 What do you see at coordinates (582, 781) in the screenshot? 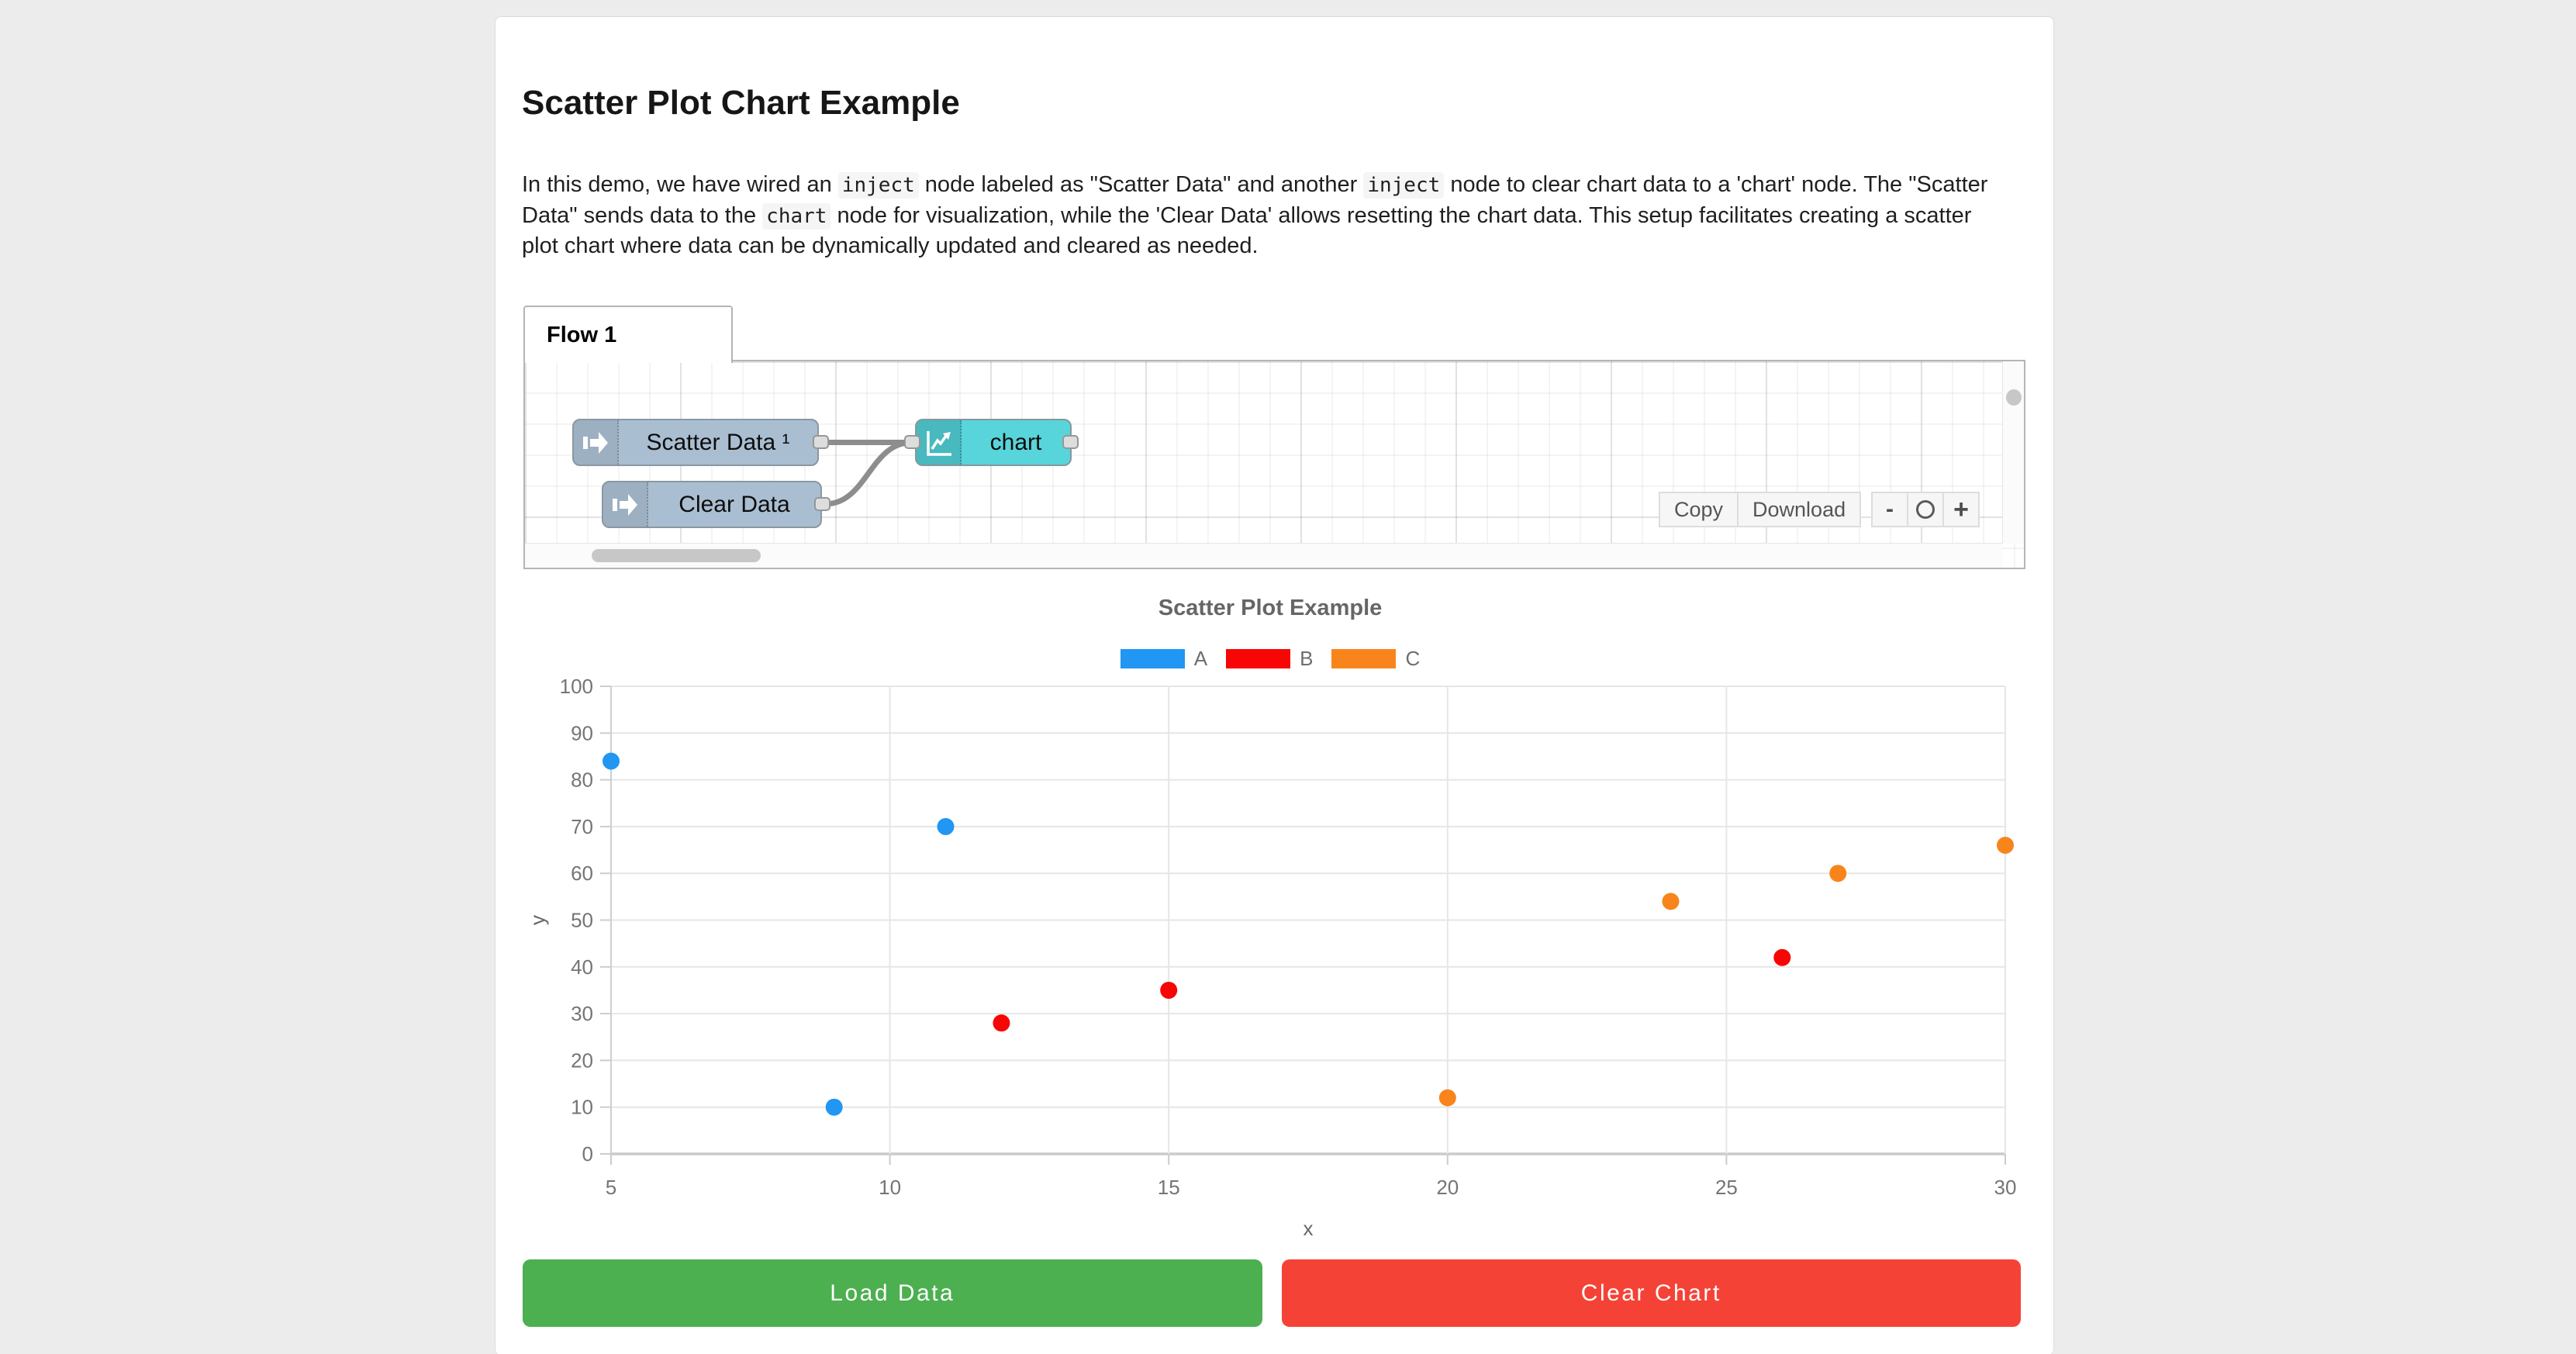
I see `y-tick-label: 80` at bounding box center [582, 781].